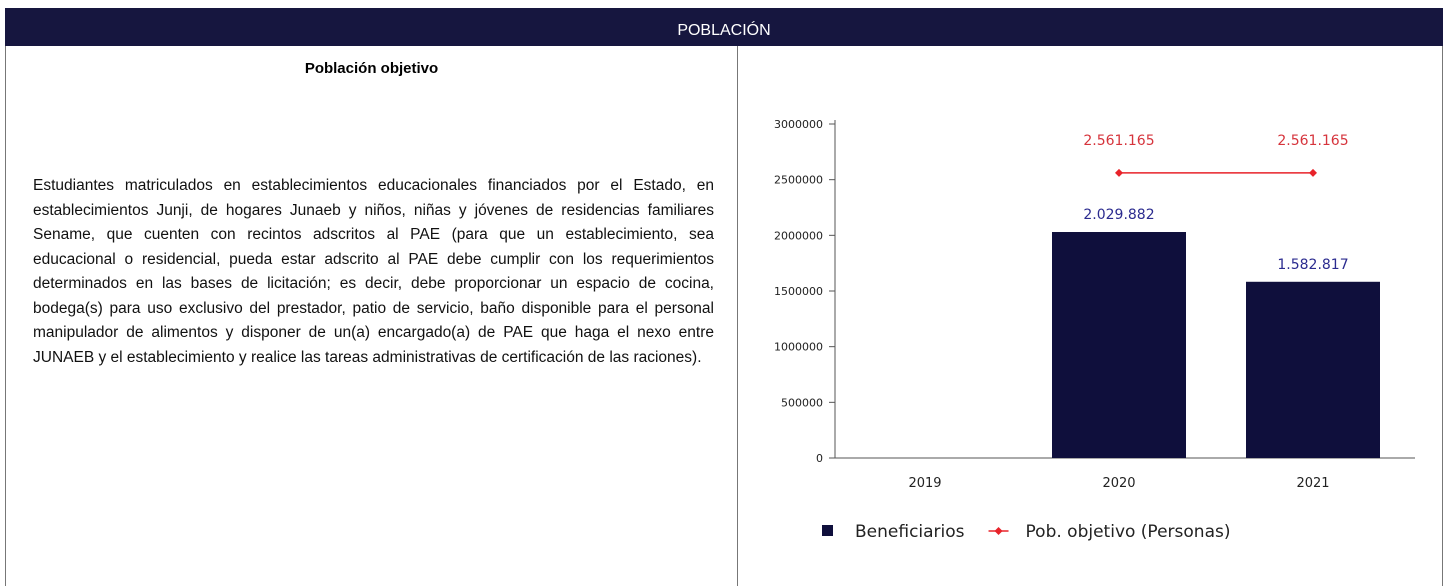 The width and height of the screenshot is (1448, 586). I want to click on value-label: 1.582.817, so click(1312, 265).